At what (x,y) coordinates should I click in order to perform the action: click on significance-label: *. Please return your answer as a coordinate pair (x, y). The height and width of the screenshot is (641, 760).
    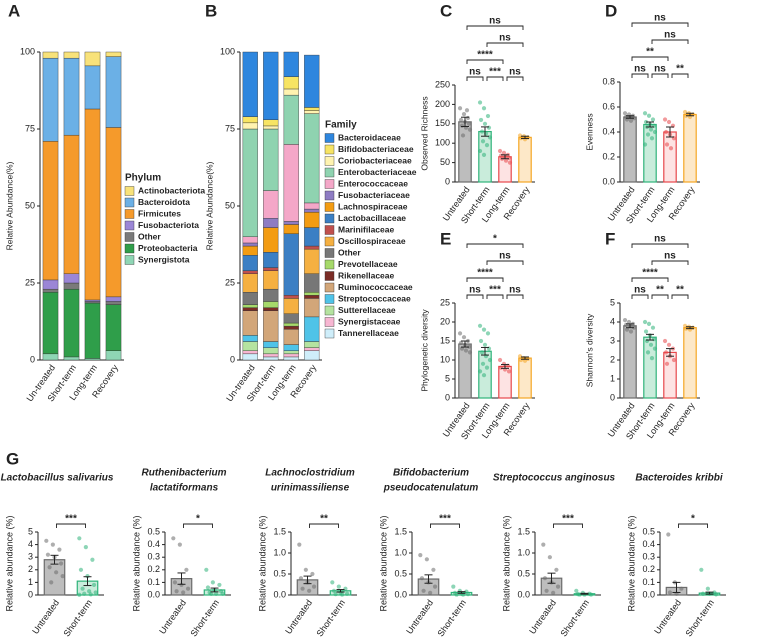
    Looking at the image, I should click on (198, 519).